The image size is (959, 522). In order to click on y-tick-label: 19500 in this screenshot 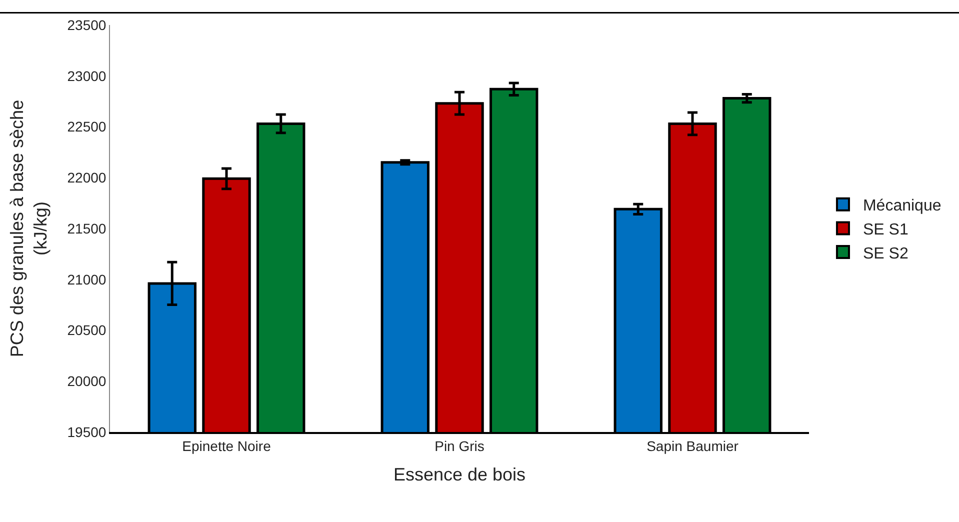, I will do `click(86, 432)`.